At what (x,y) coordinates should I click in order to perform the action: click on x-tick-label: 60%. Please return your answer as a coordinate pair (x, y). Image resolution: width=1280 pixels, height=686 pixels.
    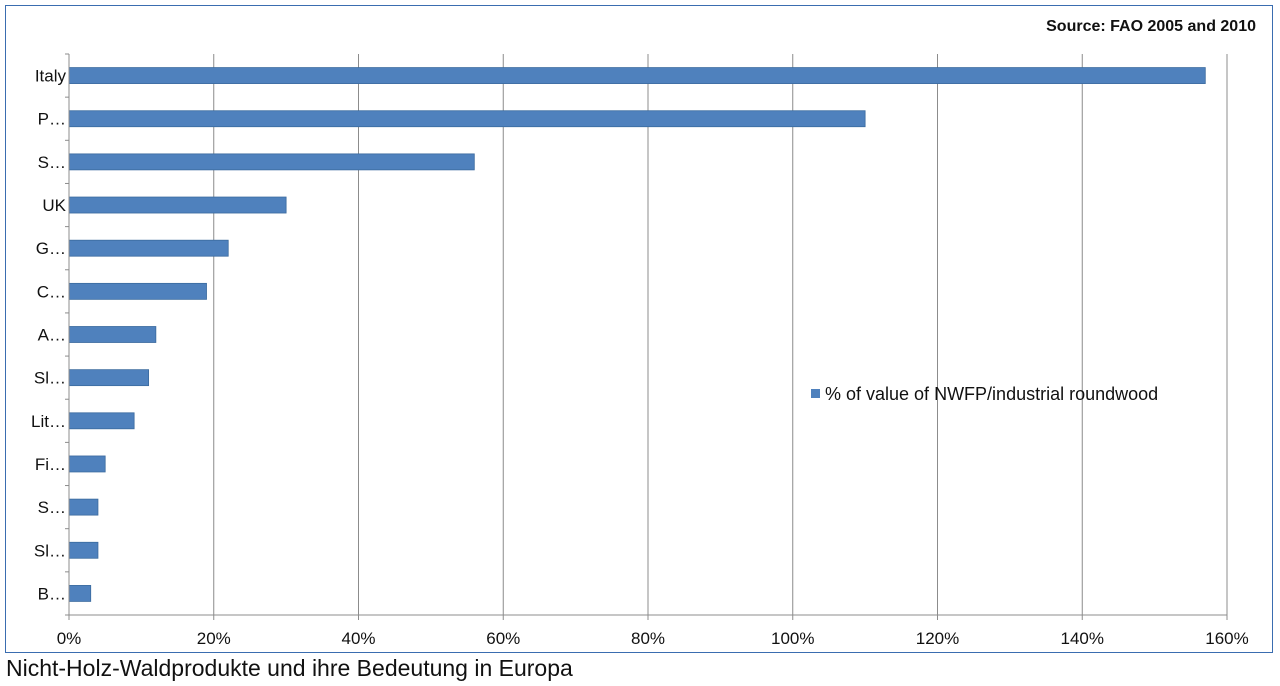
    Looking at the image, I should click on (503, 638).